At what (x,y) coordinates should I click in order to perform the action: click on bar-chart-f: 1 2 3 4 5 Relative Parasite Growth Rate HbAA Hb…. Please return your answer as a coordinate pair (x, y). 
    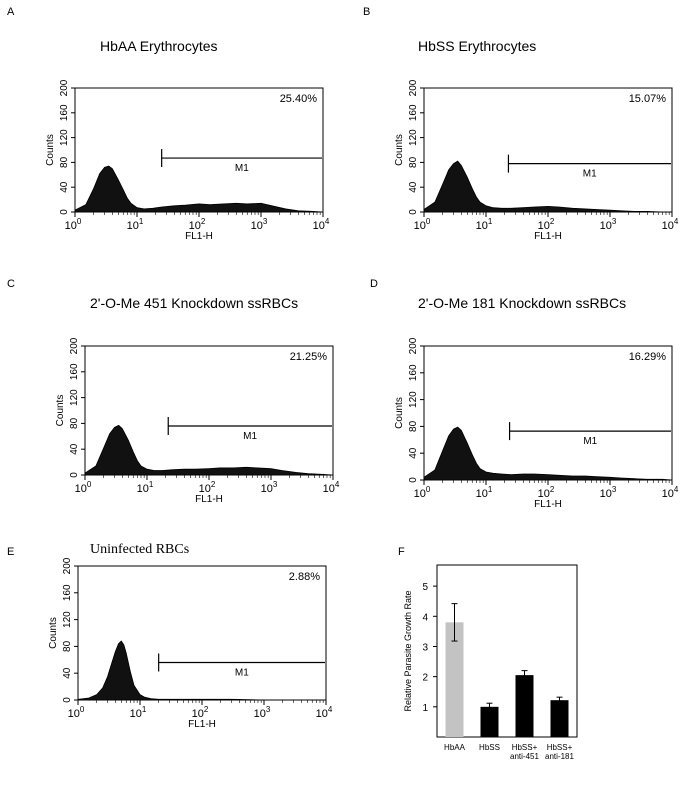
    Looking at the image, I should click on (490, 662).